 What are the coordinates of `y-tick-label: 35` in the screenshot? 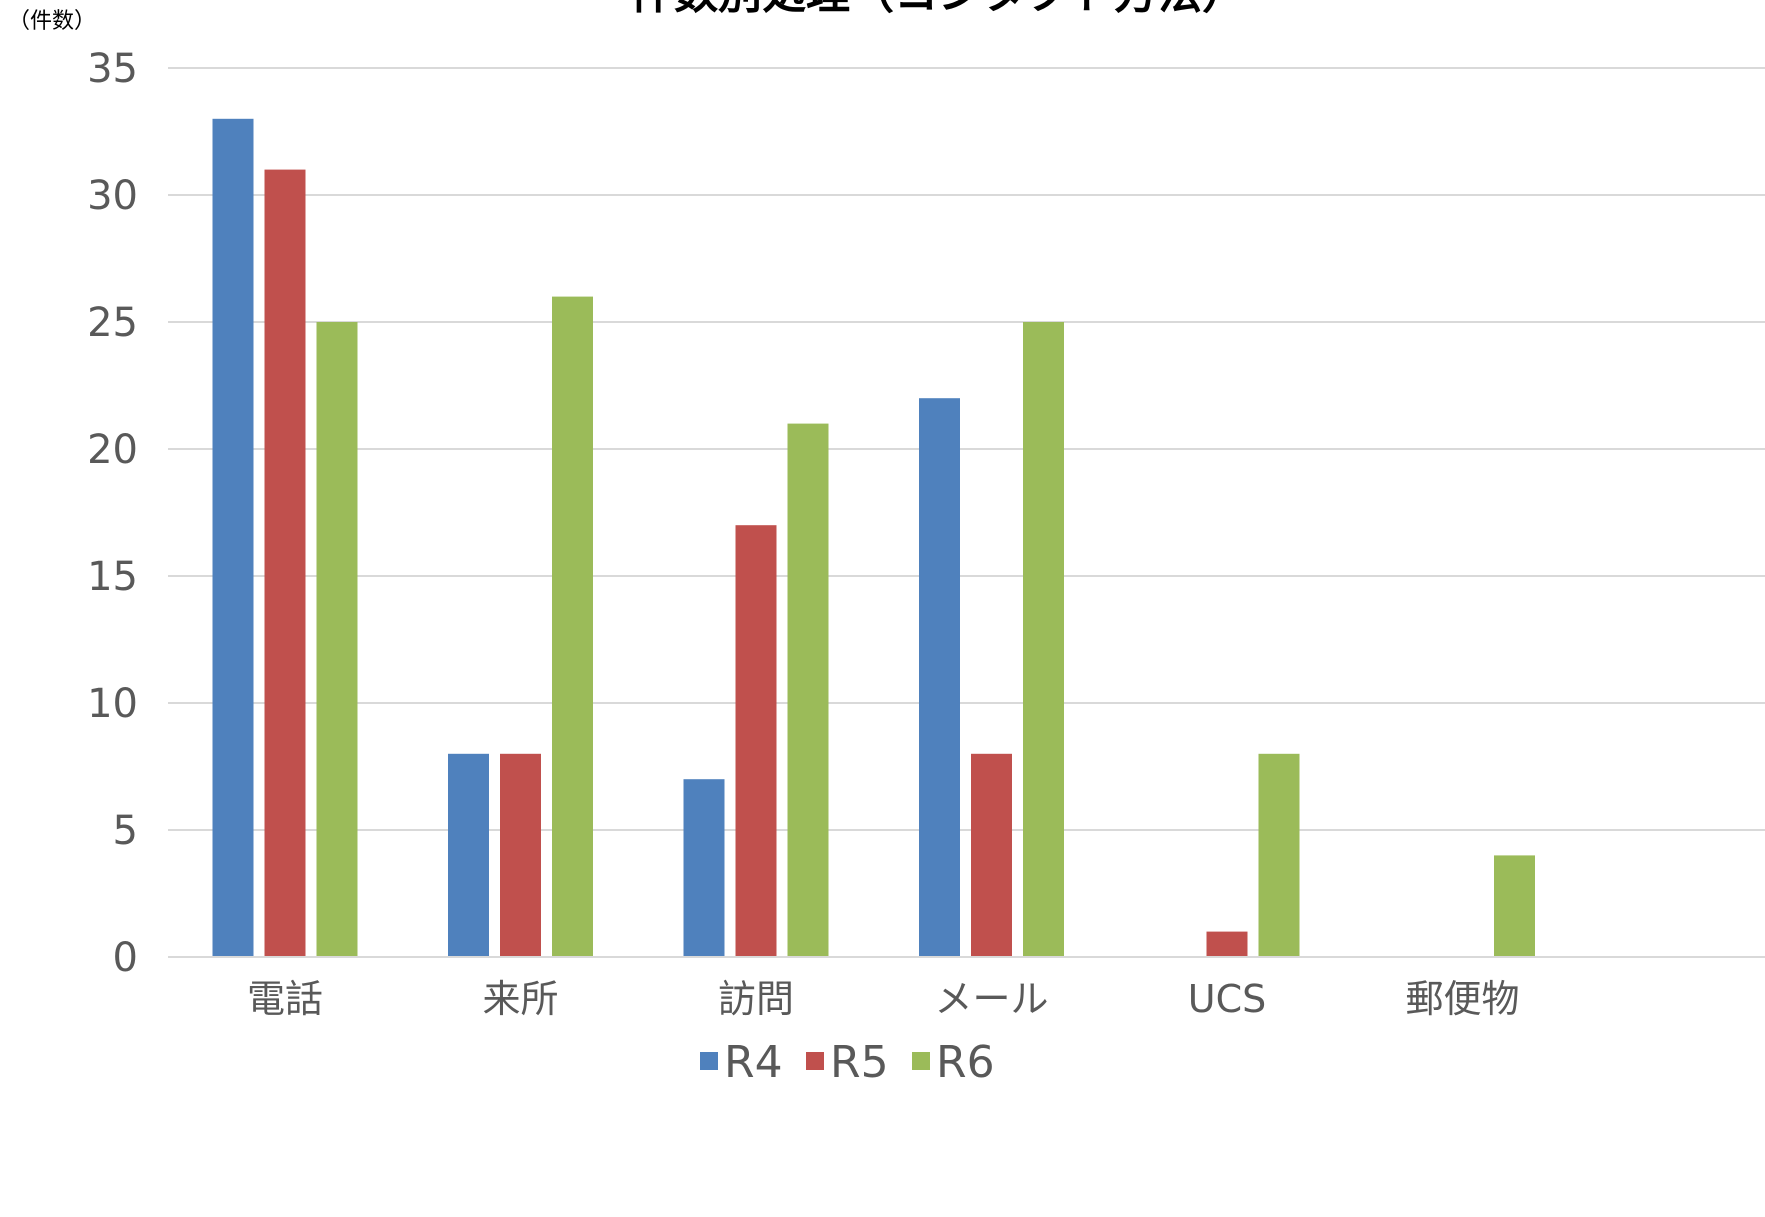 It's located at (112, 69).